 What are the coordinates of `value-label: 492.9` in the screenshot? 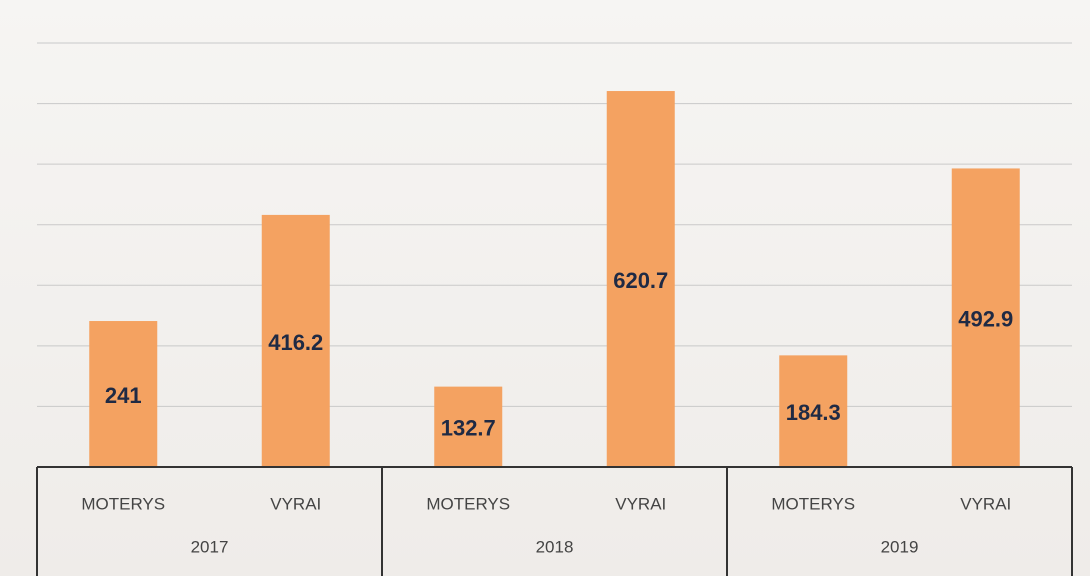 It's located at (985, 319).